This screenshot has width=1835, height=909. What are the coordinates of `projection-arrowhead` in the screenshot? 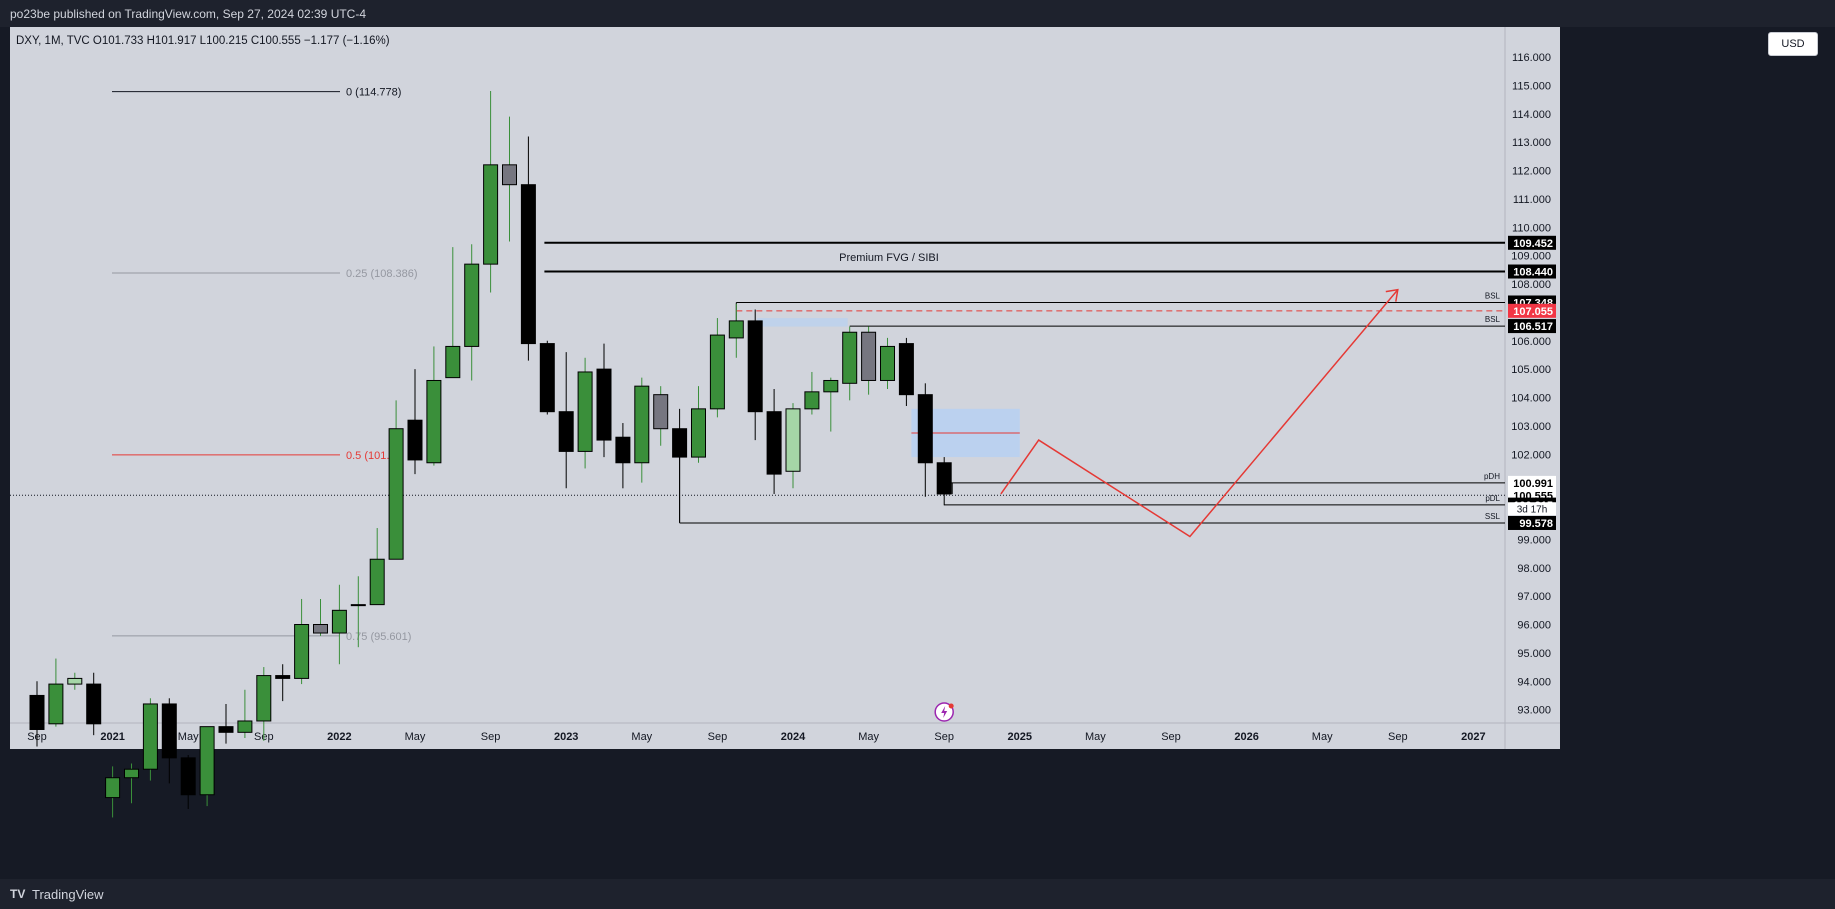 It's located at (1392, 295).